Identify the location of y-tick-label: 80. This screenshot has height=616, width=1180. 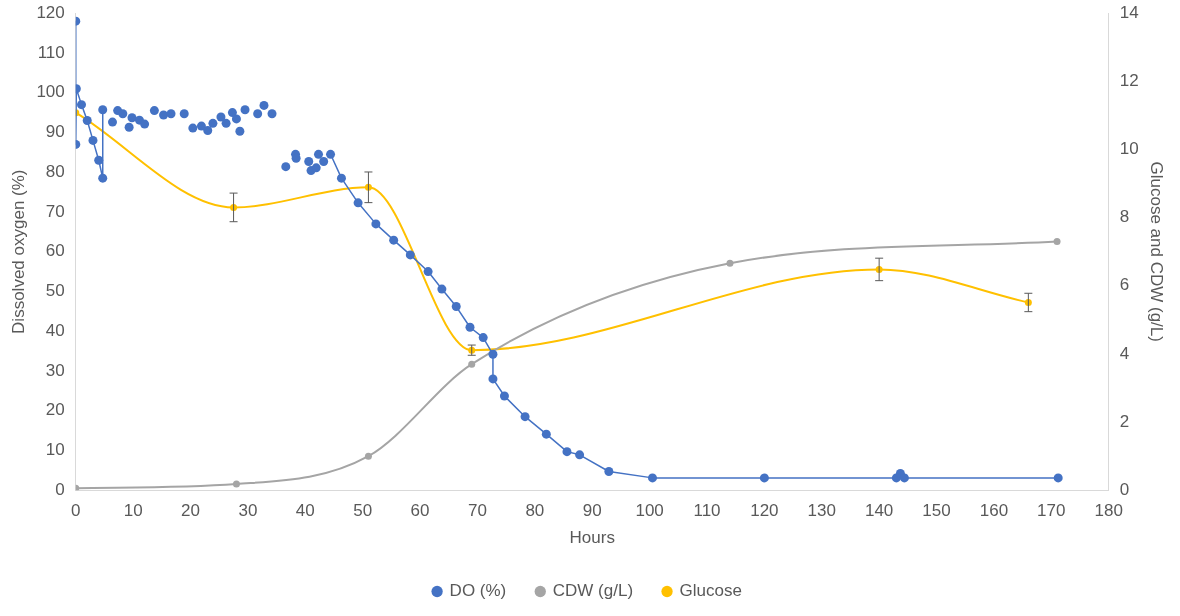
(55, 171).